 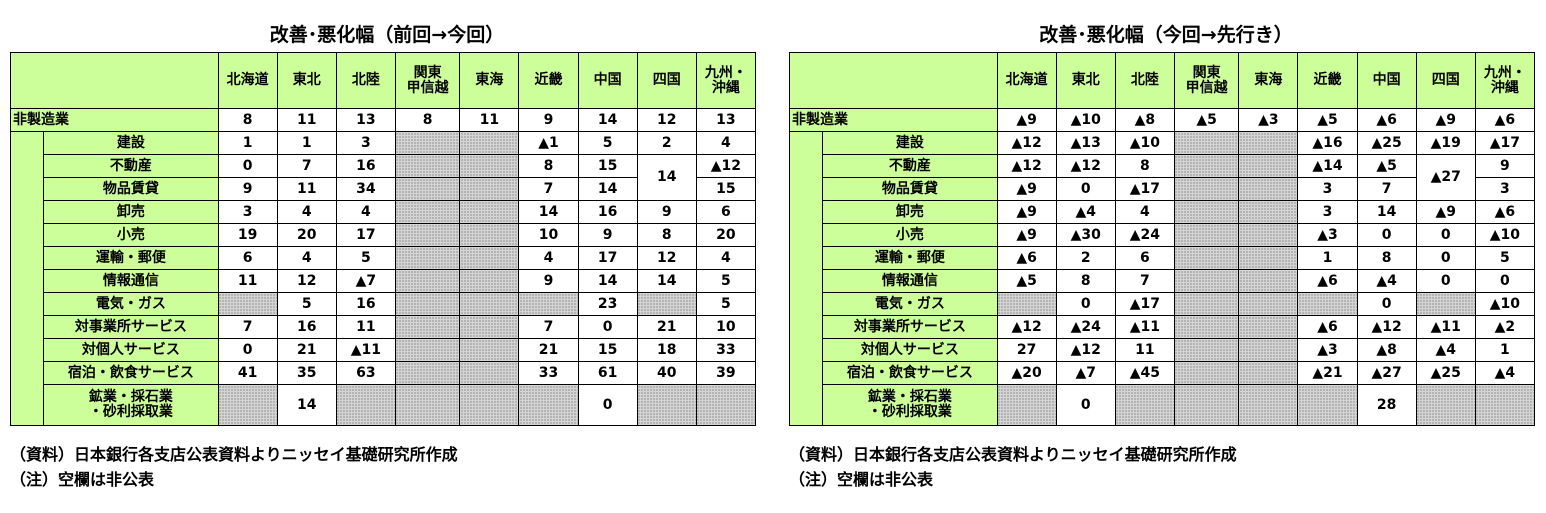 What do you see at coordinates (910, 405) in the screenshot?
I see `row-label: 鉱業・採石業 ・砂利採取業` at bounding box center [910, 405].